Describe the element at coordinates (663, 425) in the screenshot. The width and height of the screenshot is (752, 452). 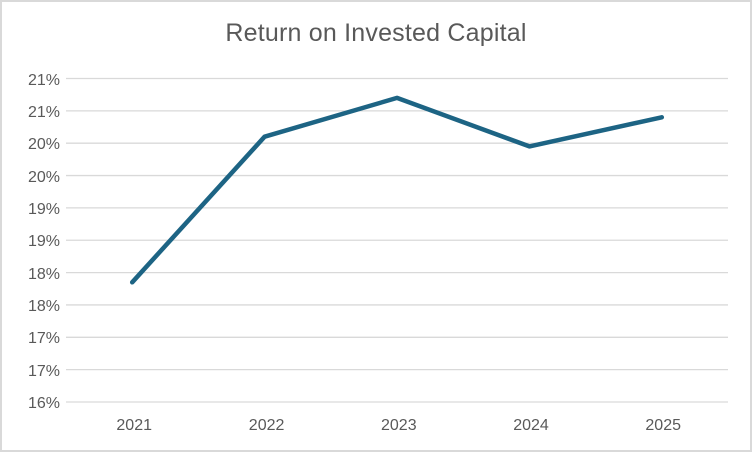
I see `x-axis-category-label: 2025` at that location.